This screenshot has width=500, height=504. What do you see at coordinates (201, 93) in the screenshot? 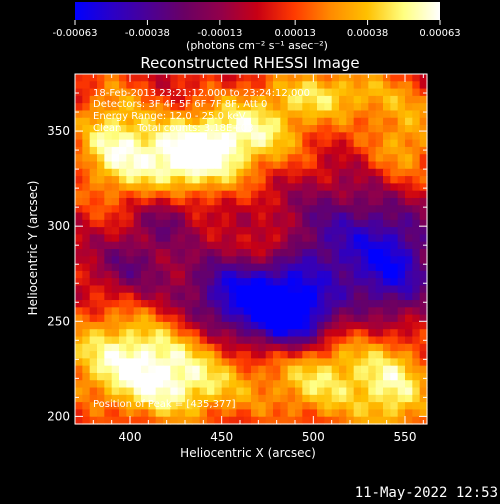
I see `annotation-time-range: 18-Feb-2013 23:21:12.000 to 23:24:12.000` at bounding box center [201, 93].